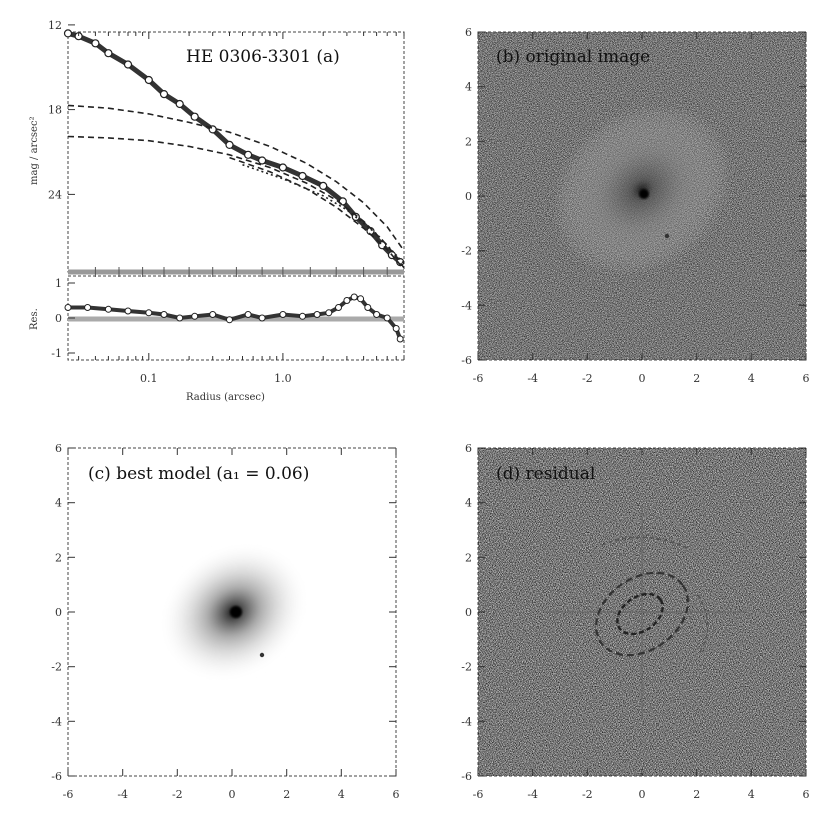 The image size is (830, 830). What do you see at coordinates (573, 57) in the screenshot?
I see `panel-b-title: (b) original image` at bounding box center [573, 57].